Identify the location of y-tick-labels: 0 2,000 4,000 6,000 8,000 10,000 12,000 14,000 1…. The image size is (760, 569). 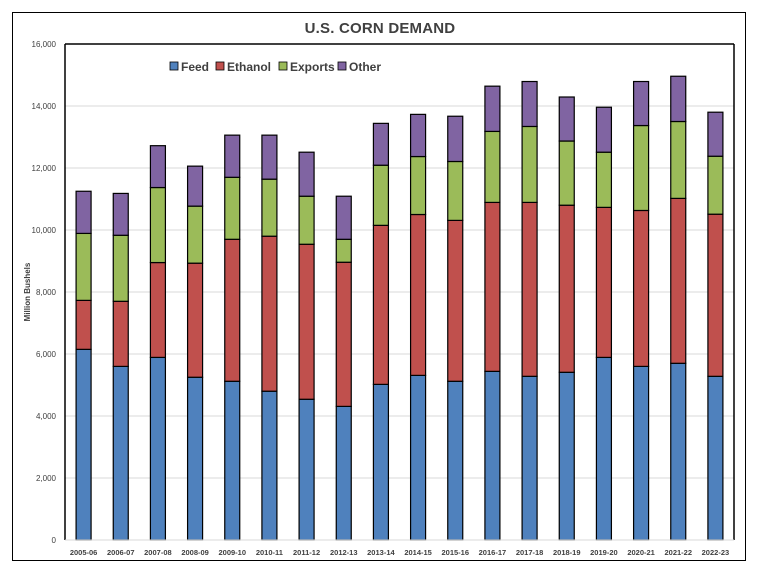
(44, 292).